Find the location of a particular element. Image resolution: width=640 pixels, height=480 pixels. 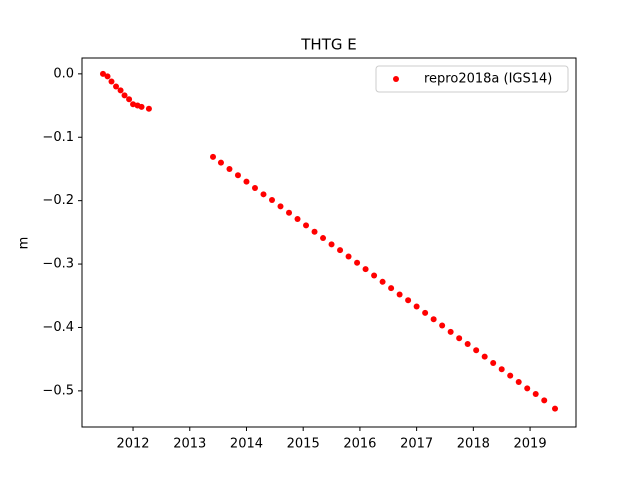

x-tick-label: 2019 is located at coordinates (530, 444).